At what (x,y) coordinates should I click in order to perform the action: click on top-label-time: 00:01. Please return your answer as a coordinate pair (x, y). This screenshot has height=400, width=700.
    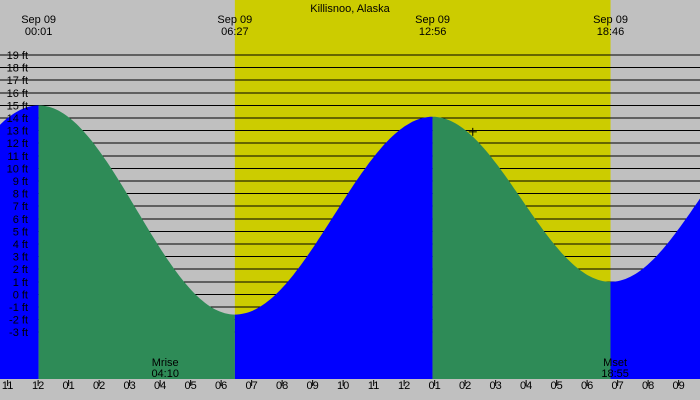
    Looking at the image, I should click on (39, 32).